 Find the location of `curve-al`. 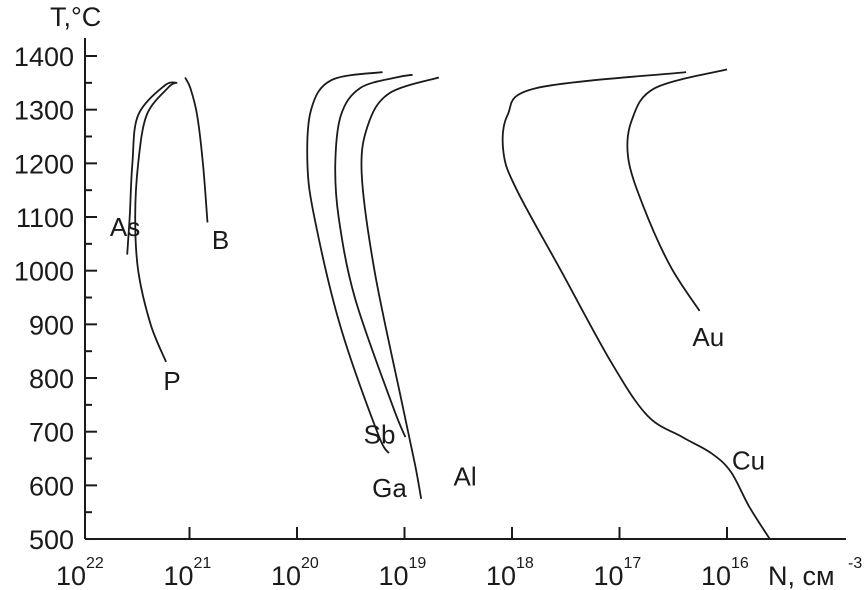

curve-al is located at coordinates (400, 287).